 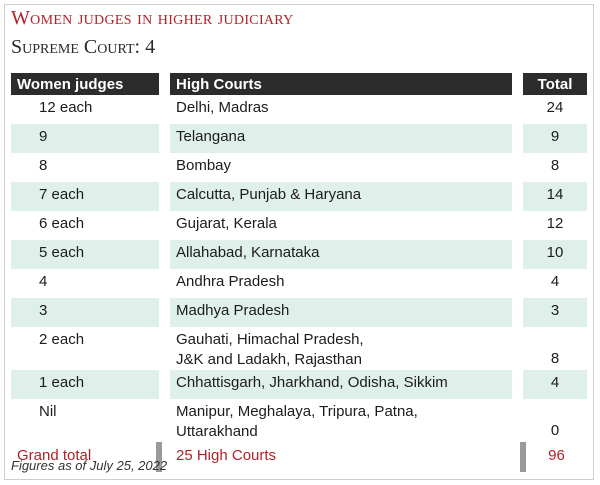 I want to click on table-row: 3 Madhya Pradesh 3, so click(x=299, y=312).